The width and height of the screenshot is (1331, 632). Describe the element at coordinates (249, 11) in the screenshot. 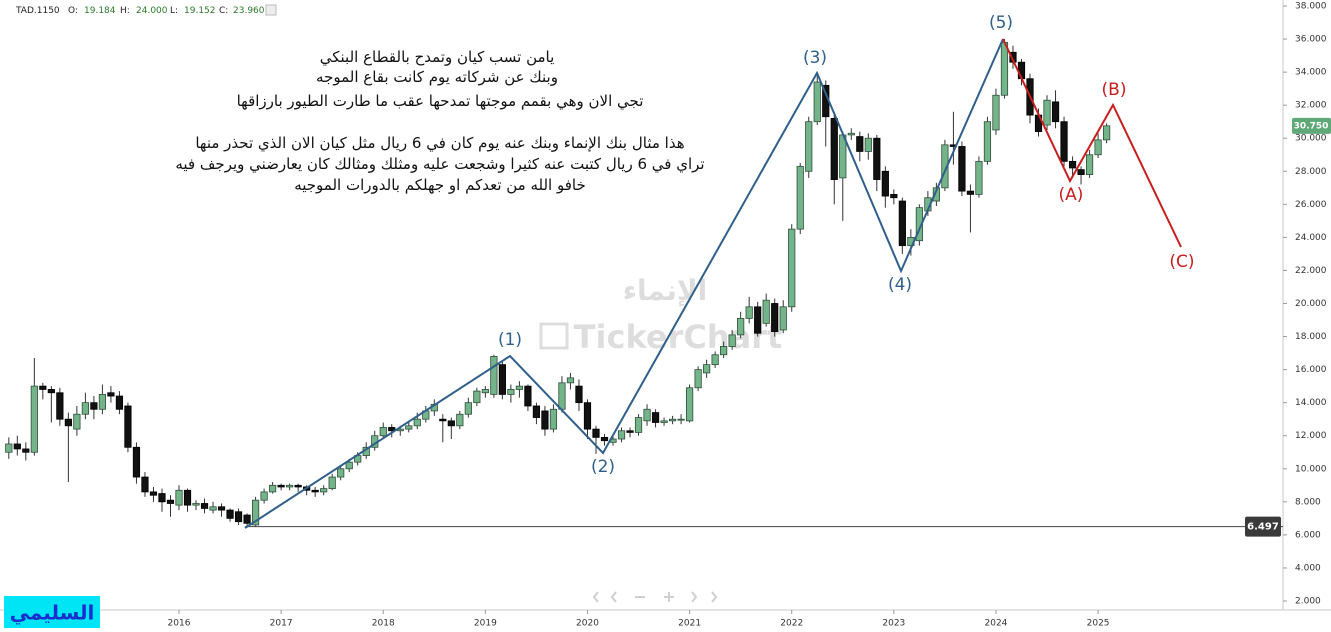

I see `readout-value: 23.960` at that location.